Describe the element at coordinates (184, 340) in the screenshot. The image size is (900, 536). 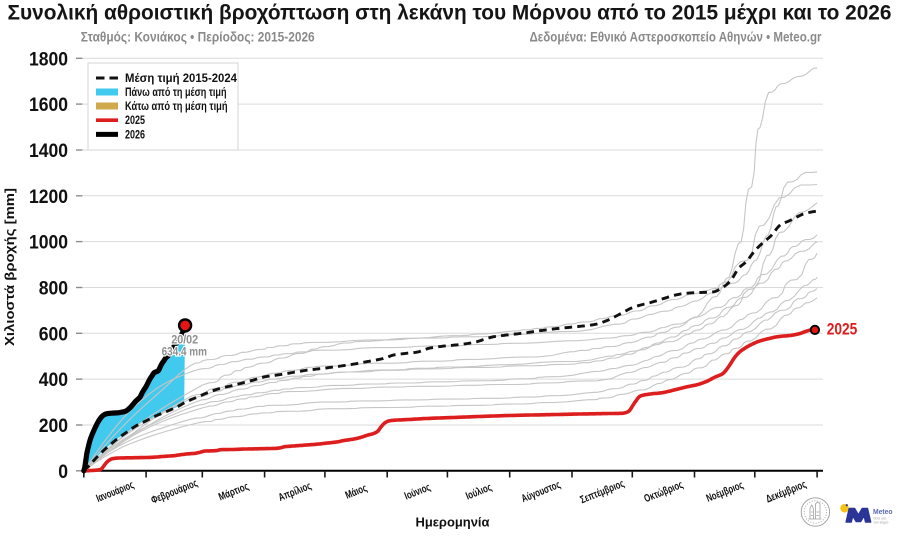
I see `svg-text: 20/02` at that location.